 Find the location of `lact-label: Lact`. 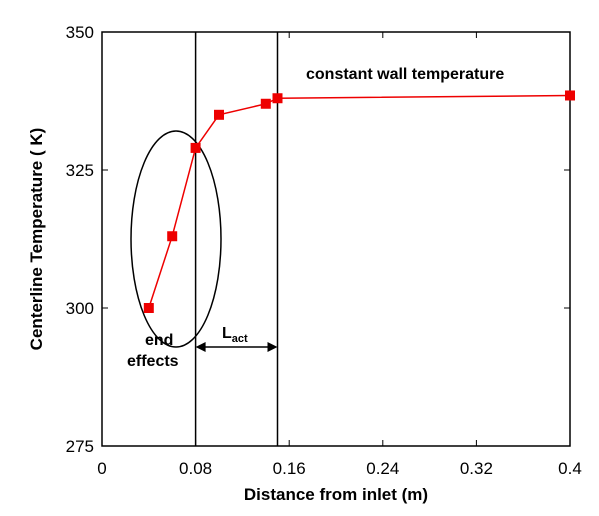

lact-label: Lact is located at coordinates (235, 335).